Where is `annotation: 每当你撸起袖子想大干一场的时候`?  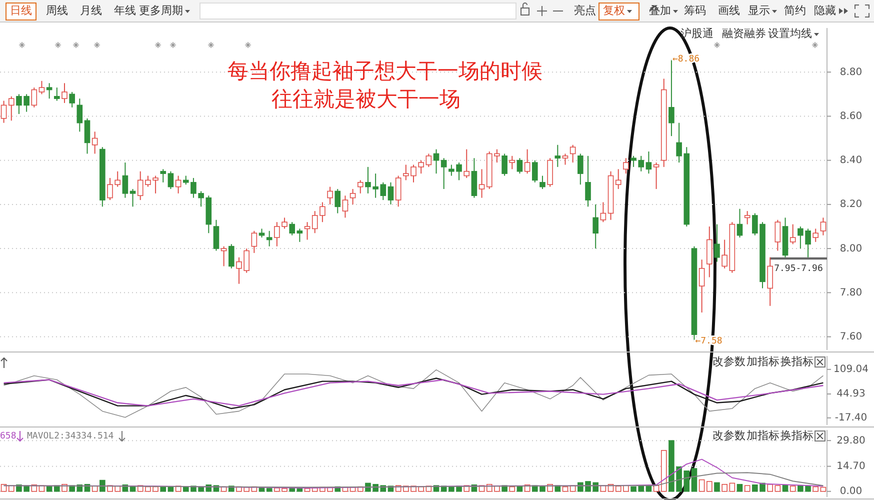
annotation: 每当你撸起袖子想大干一场的时候 is located at coordinates (385, 71).